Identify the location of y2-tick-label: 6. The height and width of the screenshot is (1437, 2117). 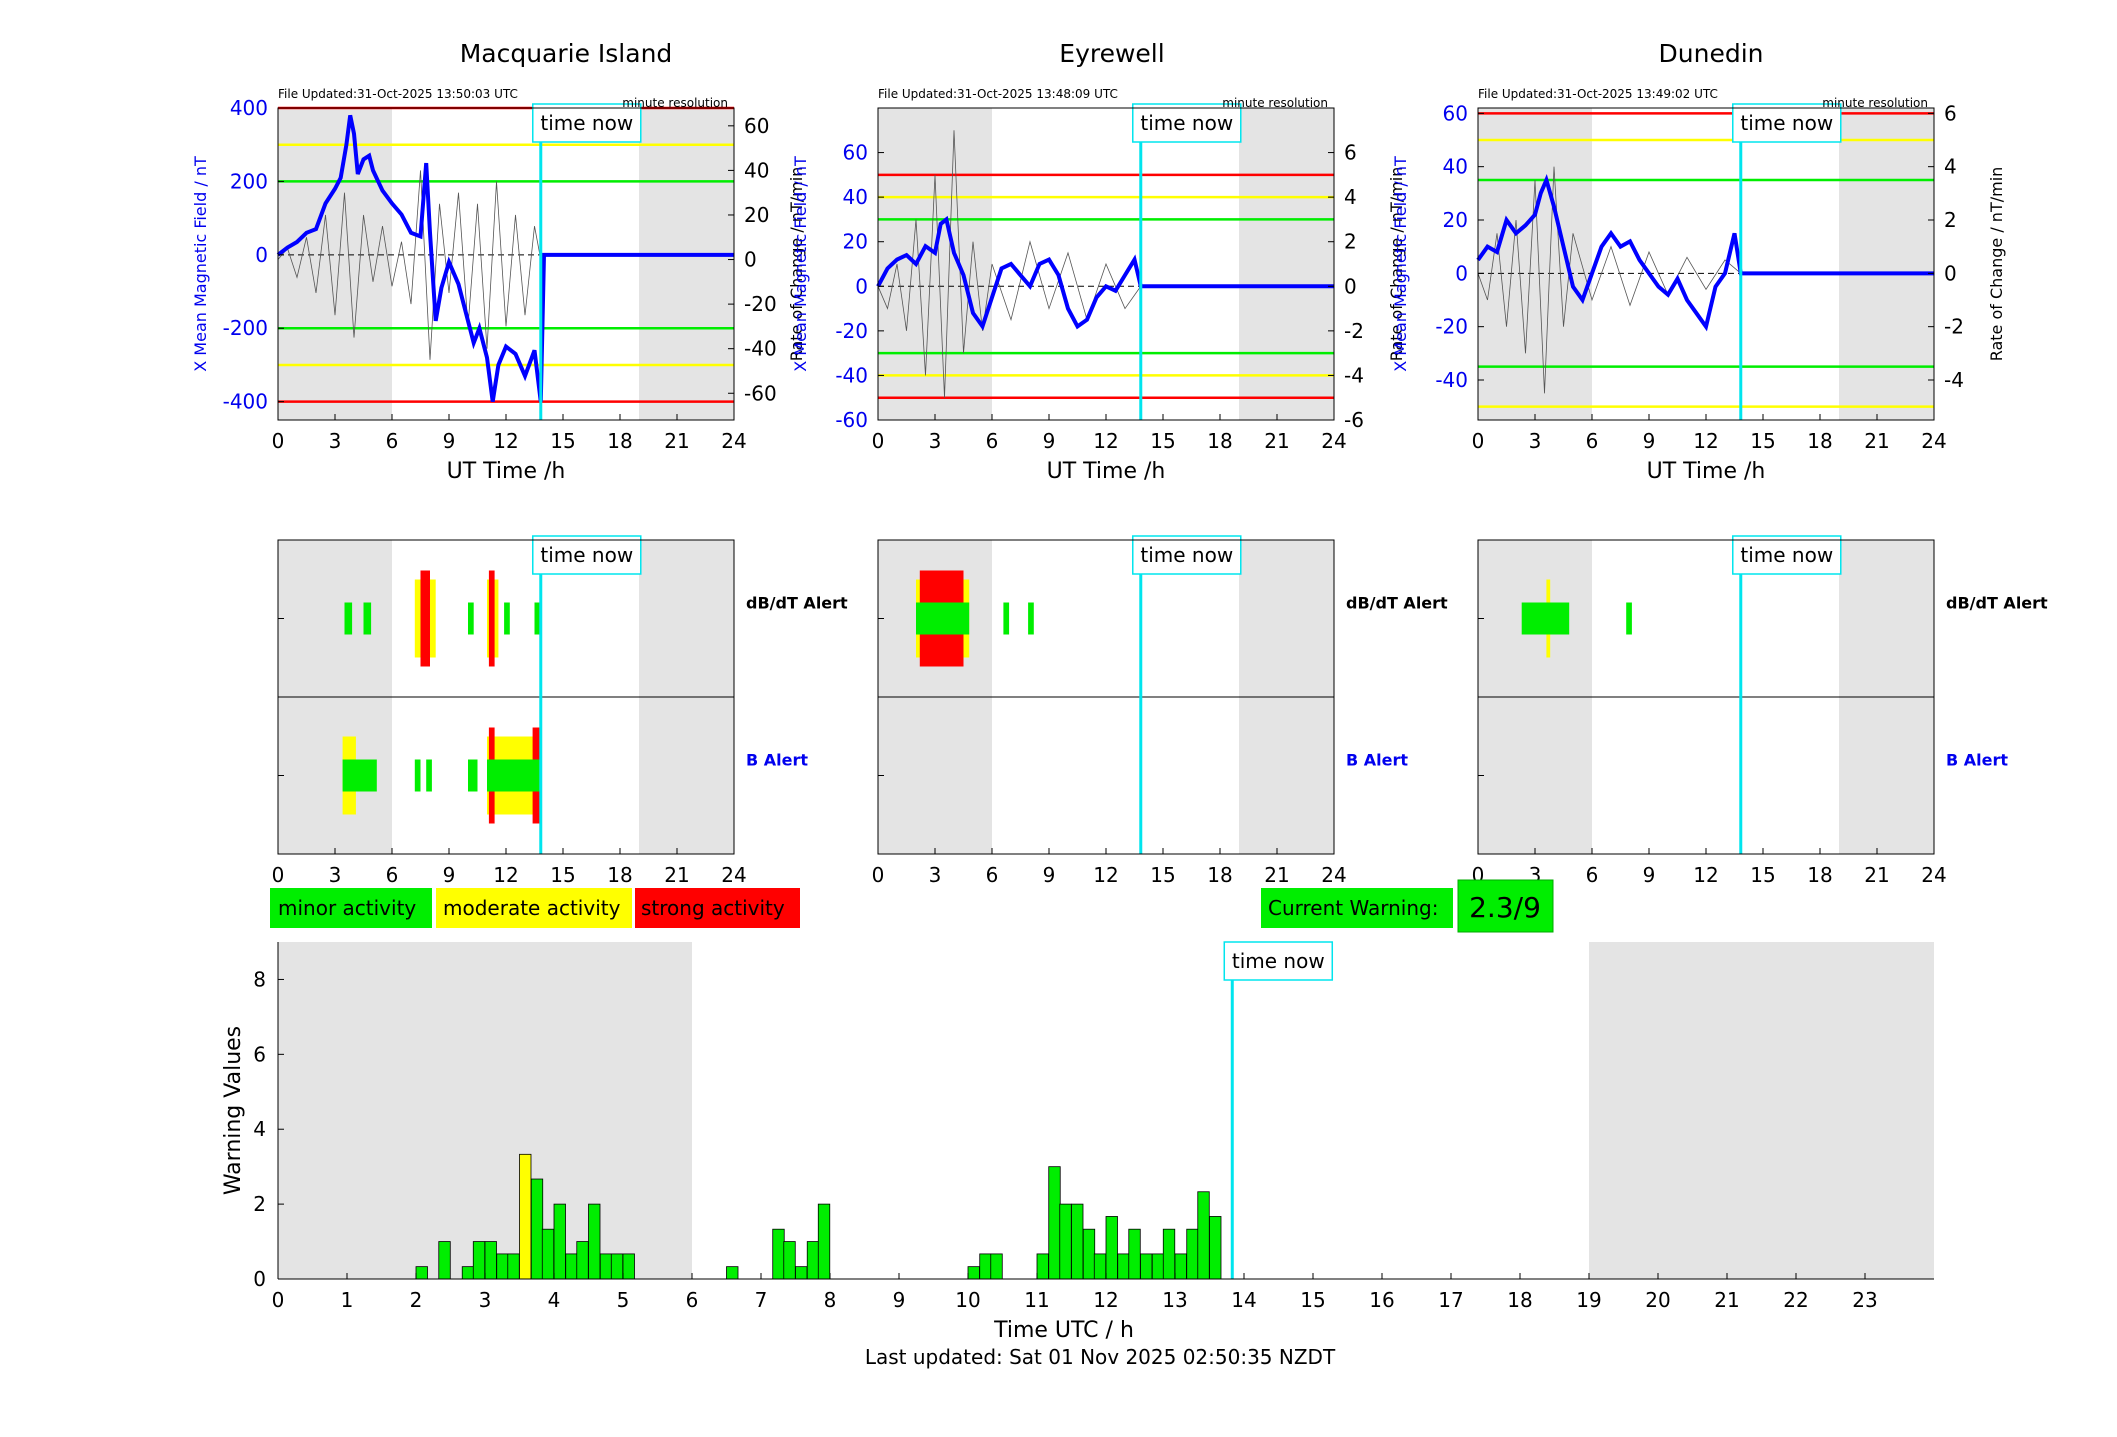
(1950, 113).